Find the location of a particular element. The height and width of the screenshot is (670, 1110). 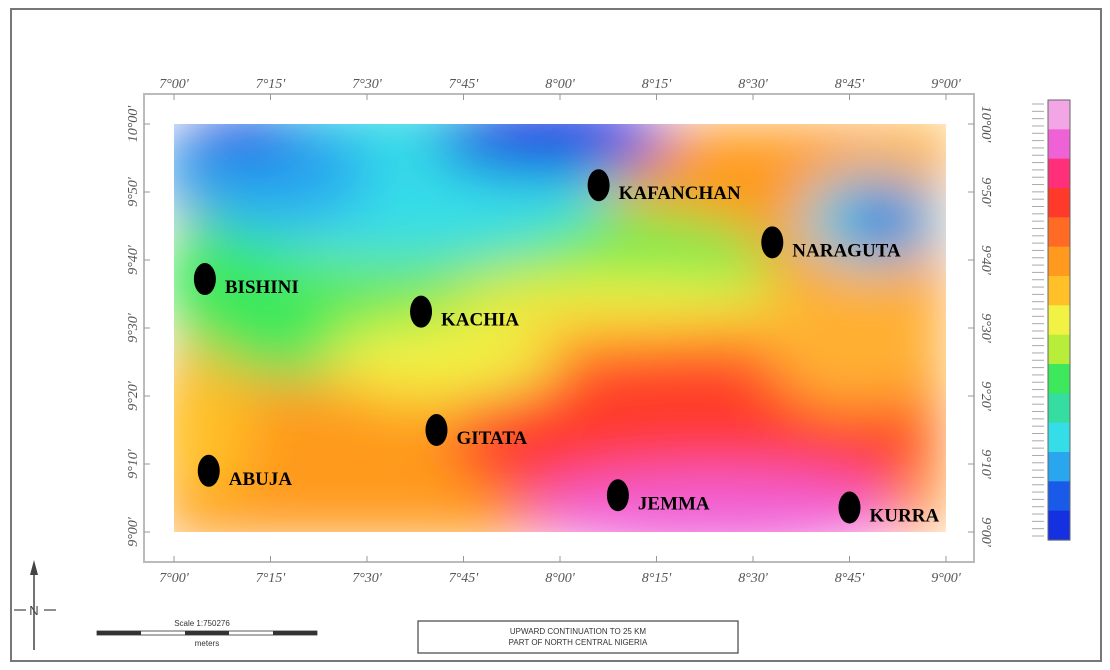

color-bar-outline is located at coordinates (1059, 320).